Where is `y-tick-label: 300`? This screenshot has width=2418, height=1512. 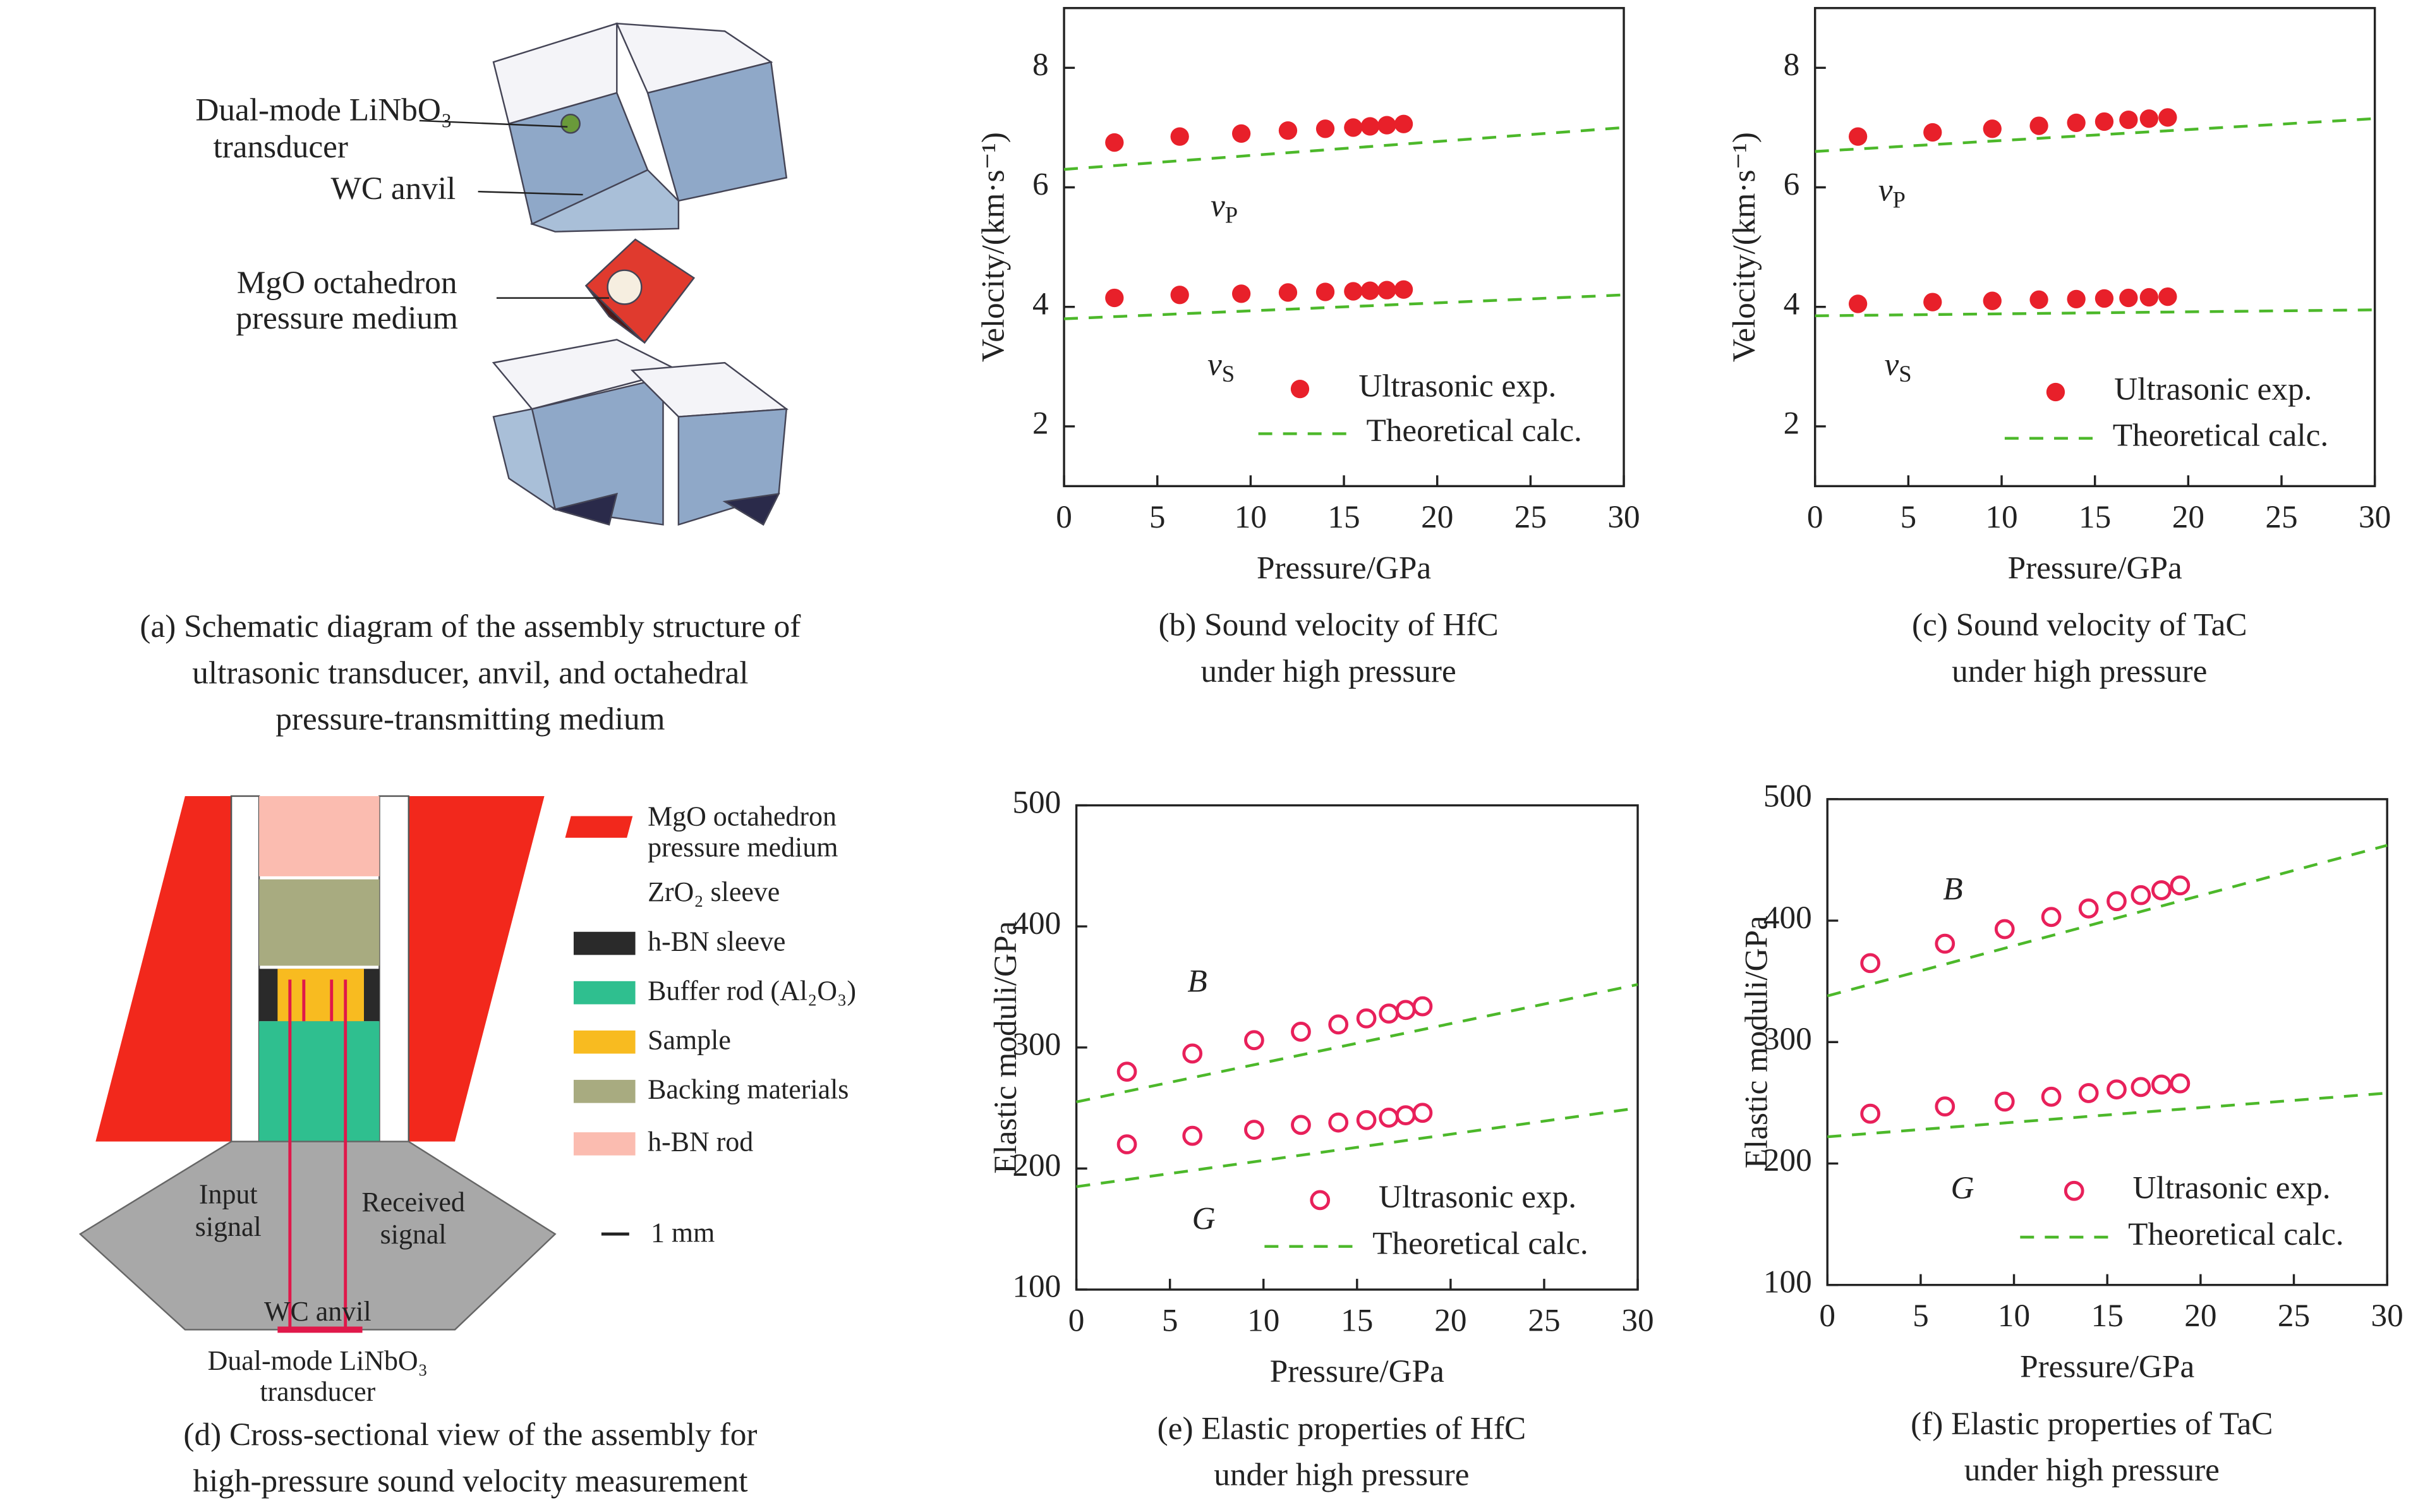
y-tick-label: 300 is located at coordinates (1787, 1039).